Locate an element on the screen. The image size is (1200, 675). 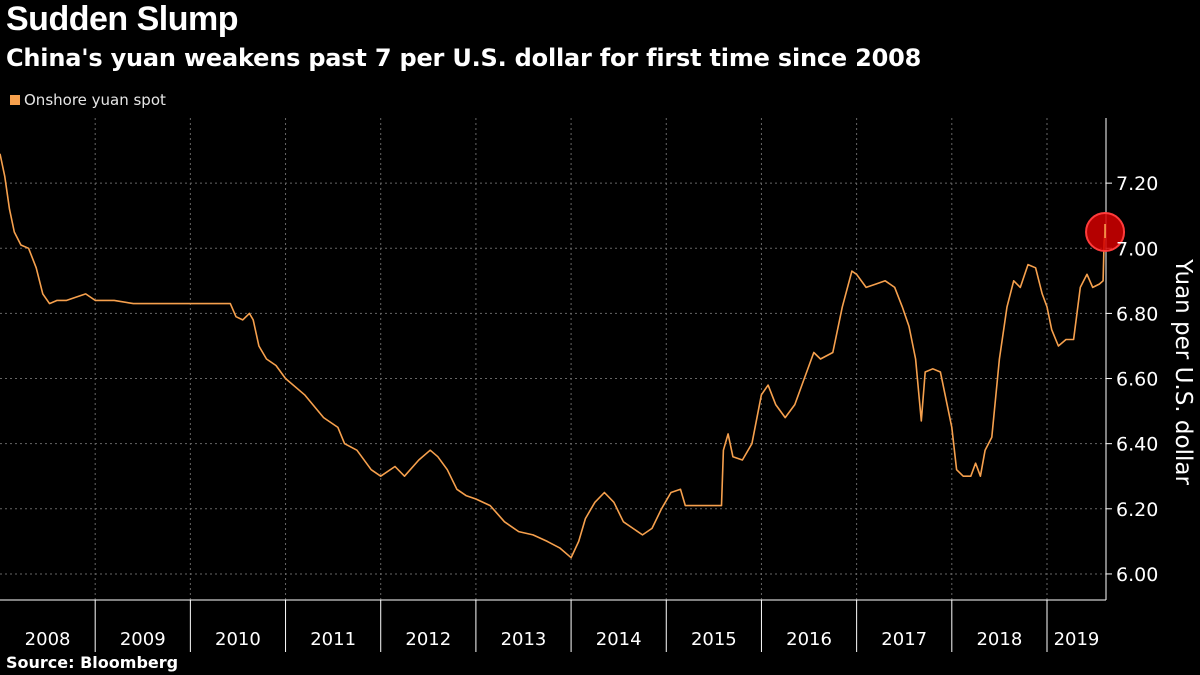
x-tick-label: 2012 is located at coordinates (428, 639).